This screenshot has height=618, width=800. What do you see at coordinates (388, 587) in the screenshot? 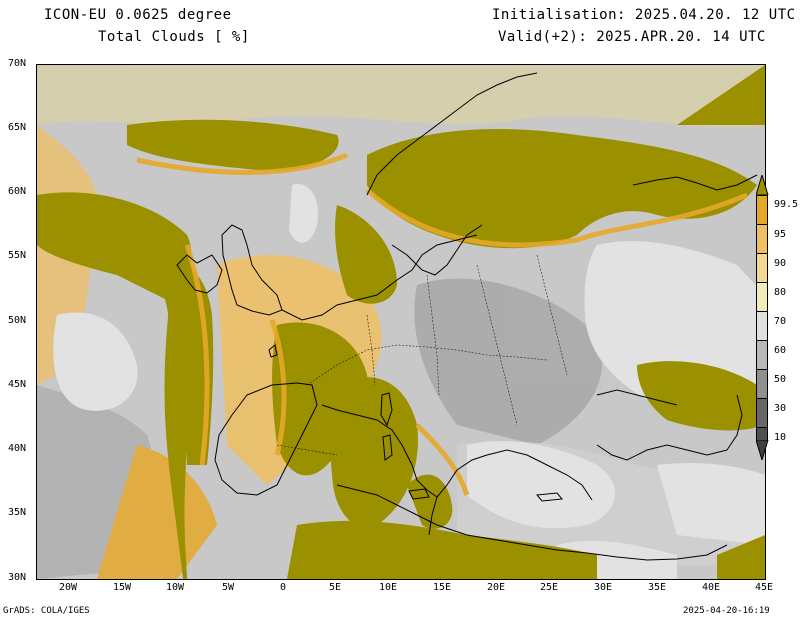
I see `lon-label: 10E` at bounding box center [388, 587].